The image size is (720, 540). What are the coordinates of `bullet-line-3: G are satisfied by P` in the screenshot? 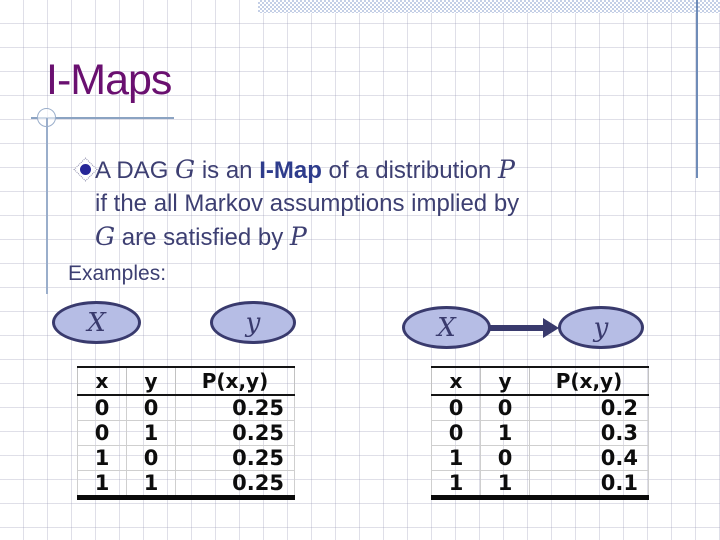 It's located at (395, 237).